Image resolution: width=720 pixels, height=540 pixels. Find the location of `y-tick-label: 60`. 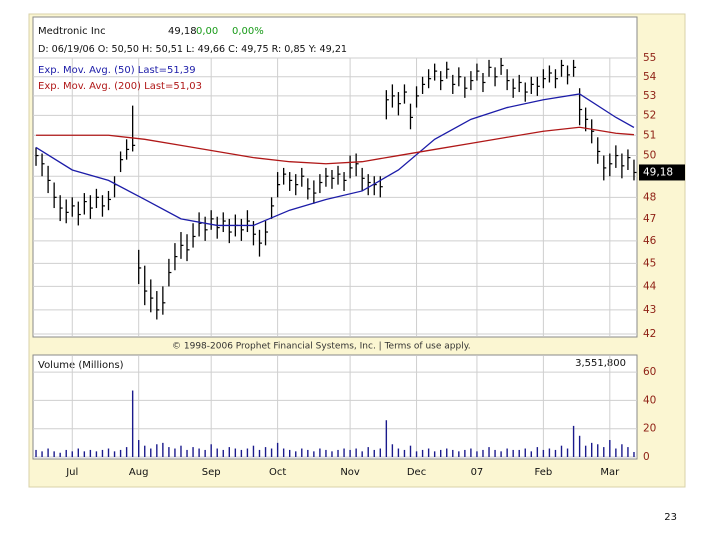

y-tick-label: 60 is located at coordinates (649, 372).